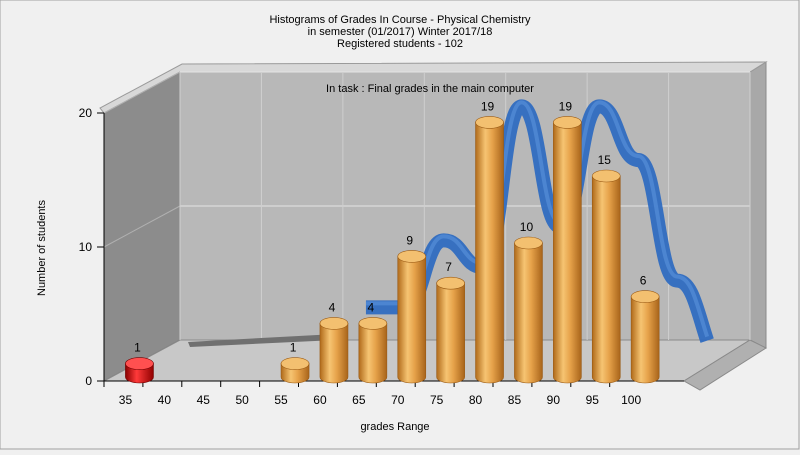  Describe the element at coordinates (281, 400) in the screenshot. I see `x-tick-label: 55` at that location.